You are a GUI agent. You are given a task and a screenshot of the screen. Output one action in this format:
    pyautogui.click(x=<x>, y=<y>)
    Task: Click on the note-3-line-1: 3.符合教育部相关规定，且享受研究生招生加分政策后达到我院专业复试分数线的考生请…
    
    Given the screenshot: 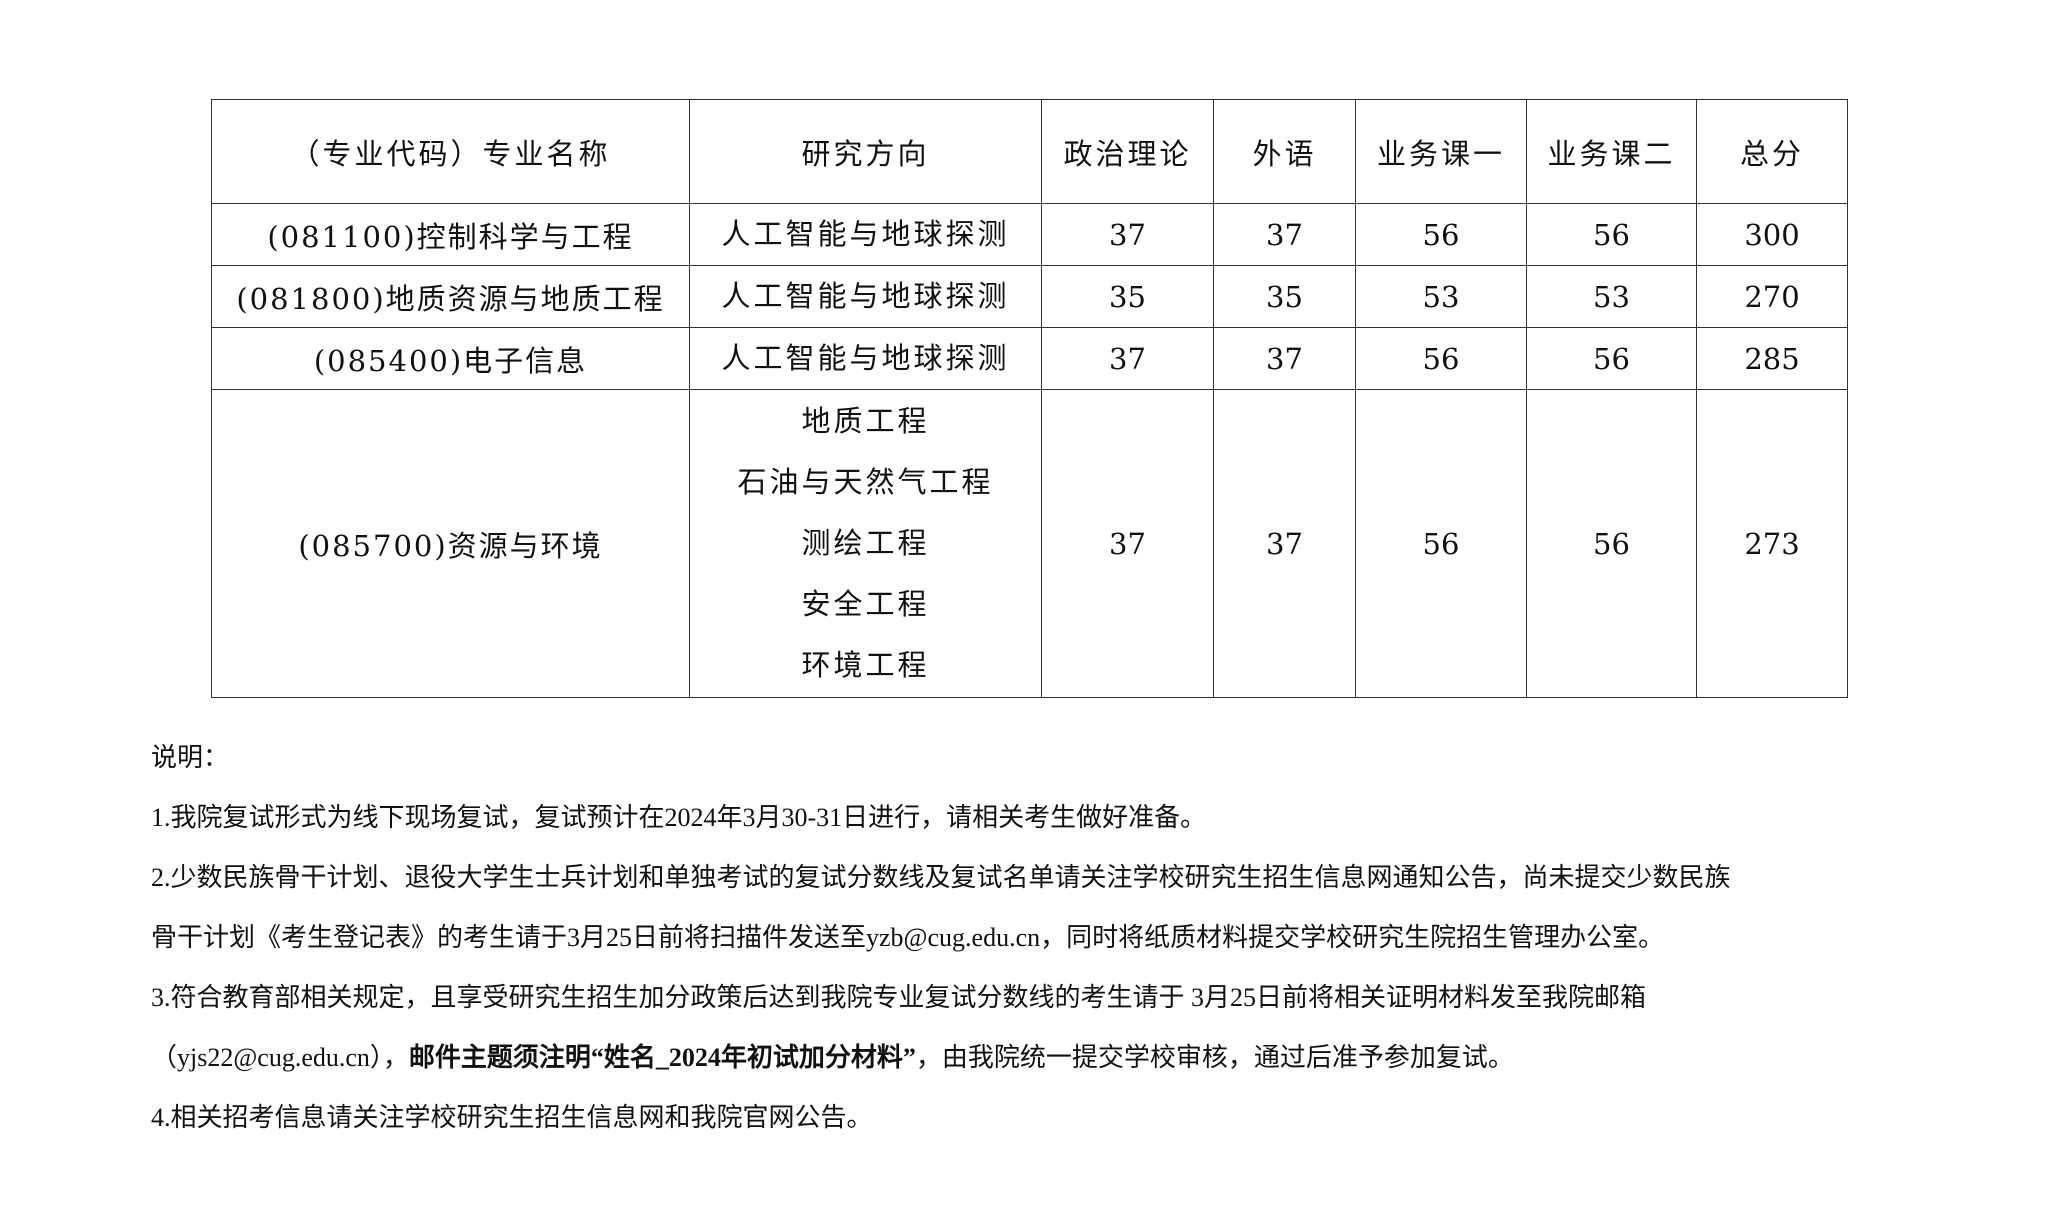 What is the action you would take?
    pyautogui.click(x=899, y=997)
    